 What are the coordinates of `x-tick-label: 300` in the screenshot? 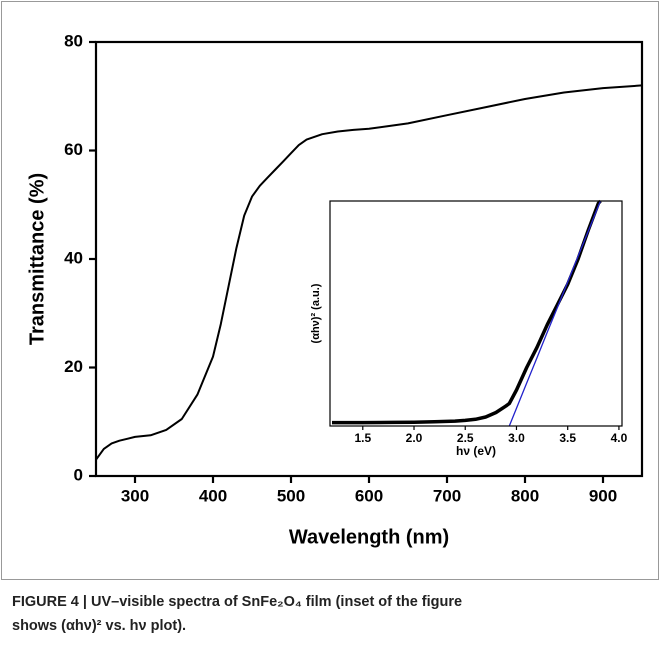 It's located at (135, 495).